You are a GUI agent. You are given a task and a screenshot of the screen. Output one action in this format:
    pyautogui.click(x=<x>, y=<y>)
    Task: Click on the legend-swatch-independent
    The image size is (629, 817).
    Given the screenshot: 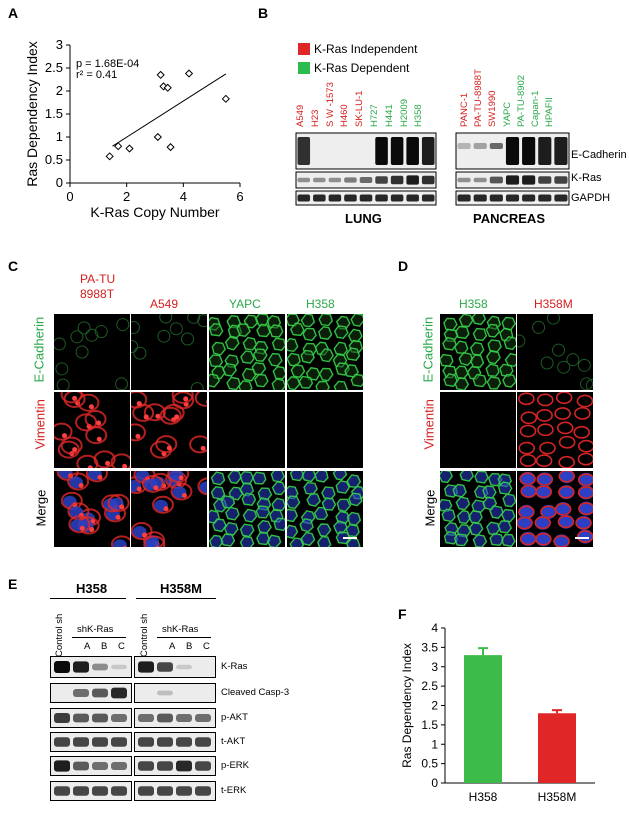 What is the action you would take?
    pyautogui.click(x=304, y=49)
    